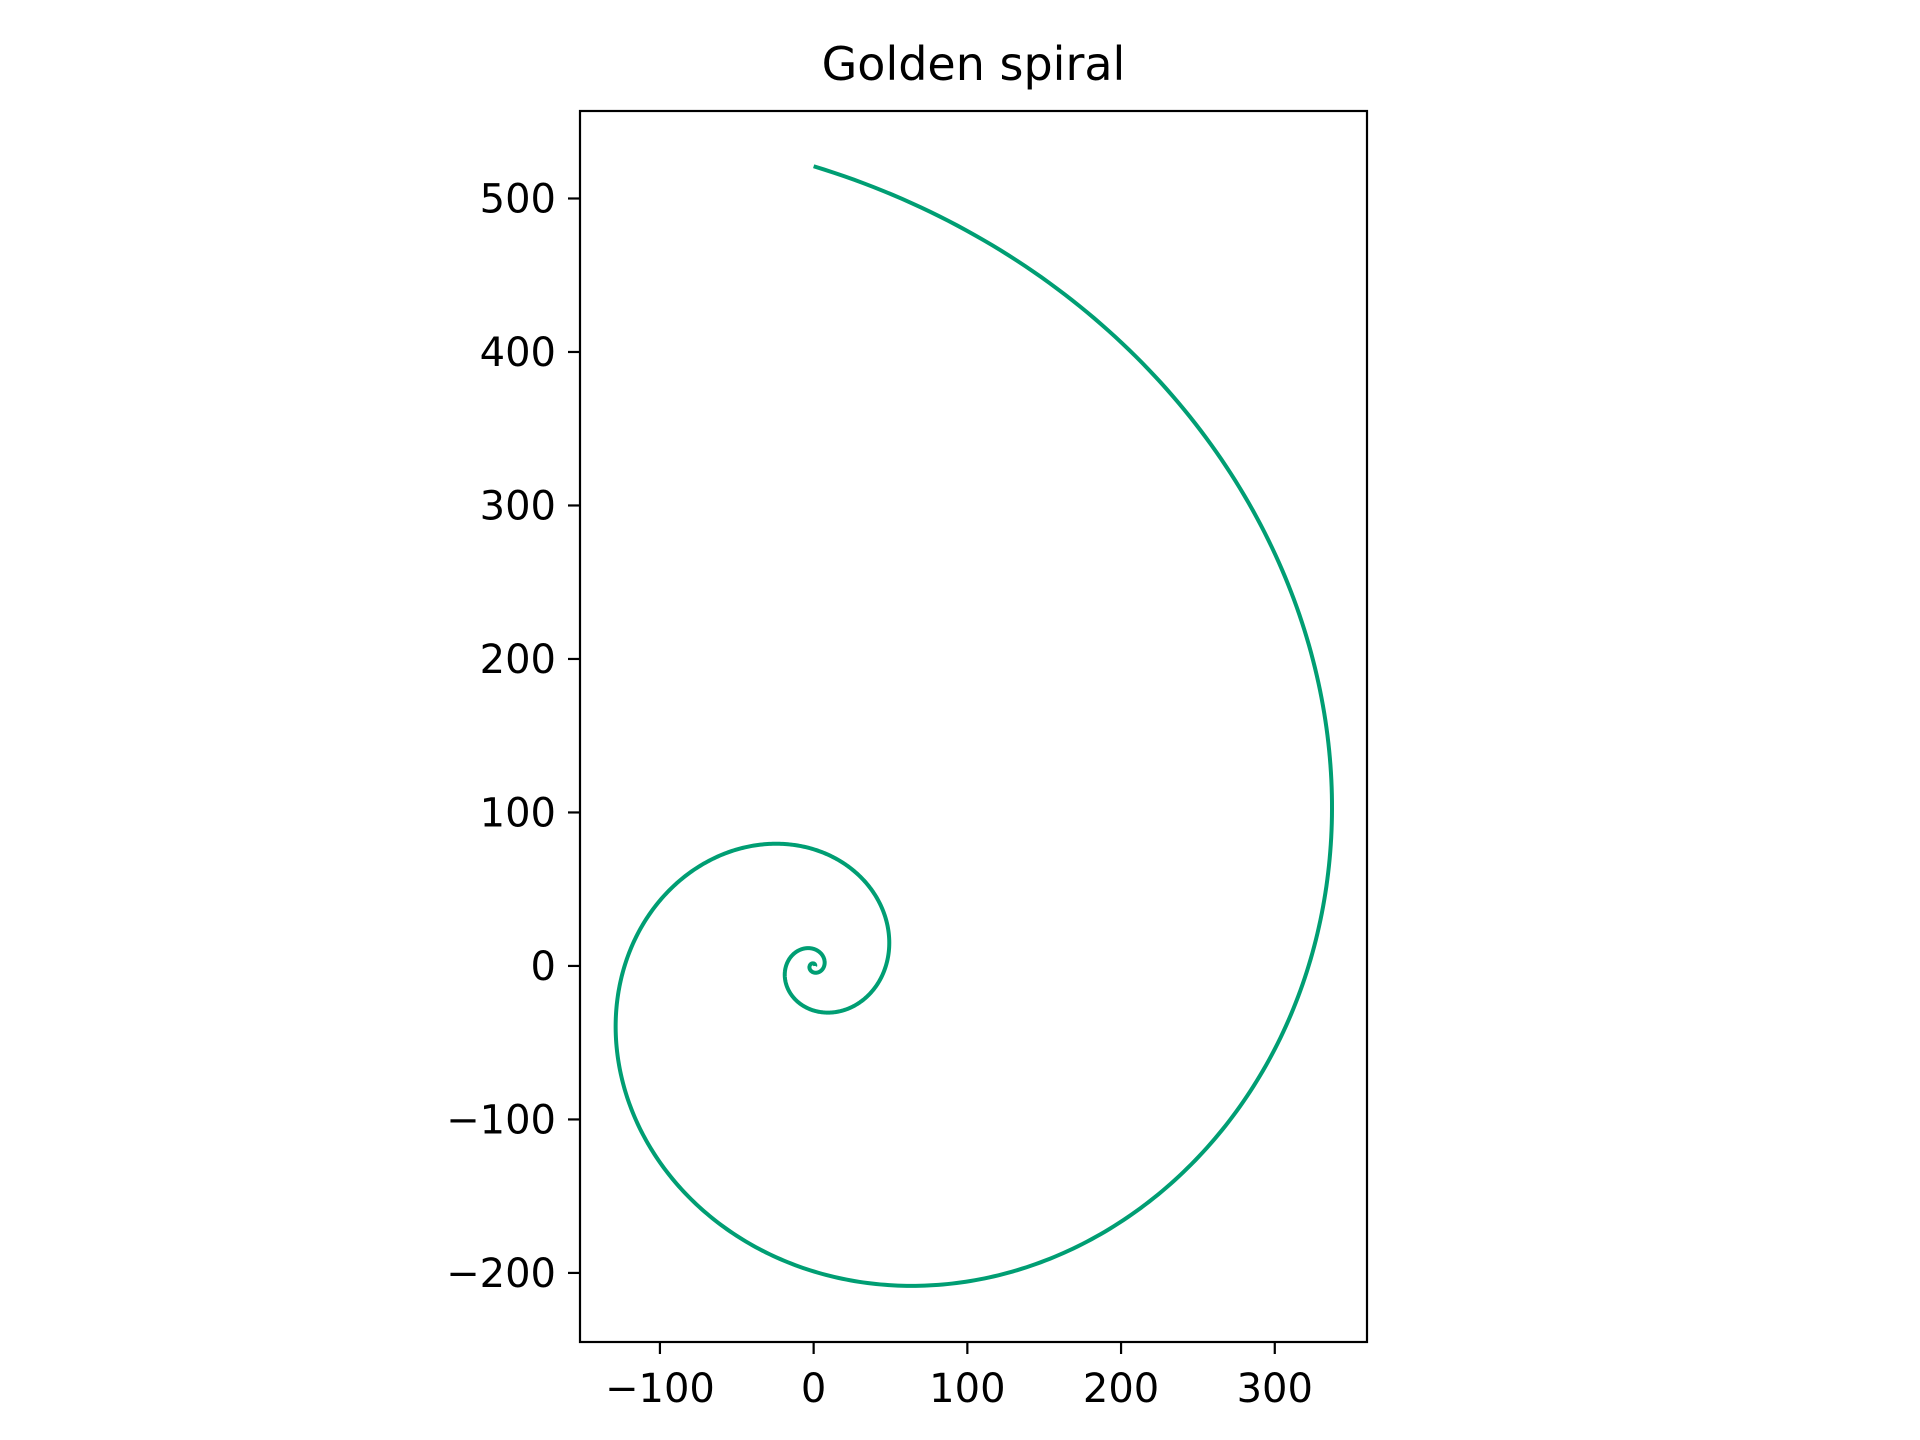  Describe the element at coordinates (518, 660) in the screenshot. I see `y-tick-label: 200` at that location.